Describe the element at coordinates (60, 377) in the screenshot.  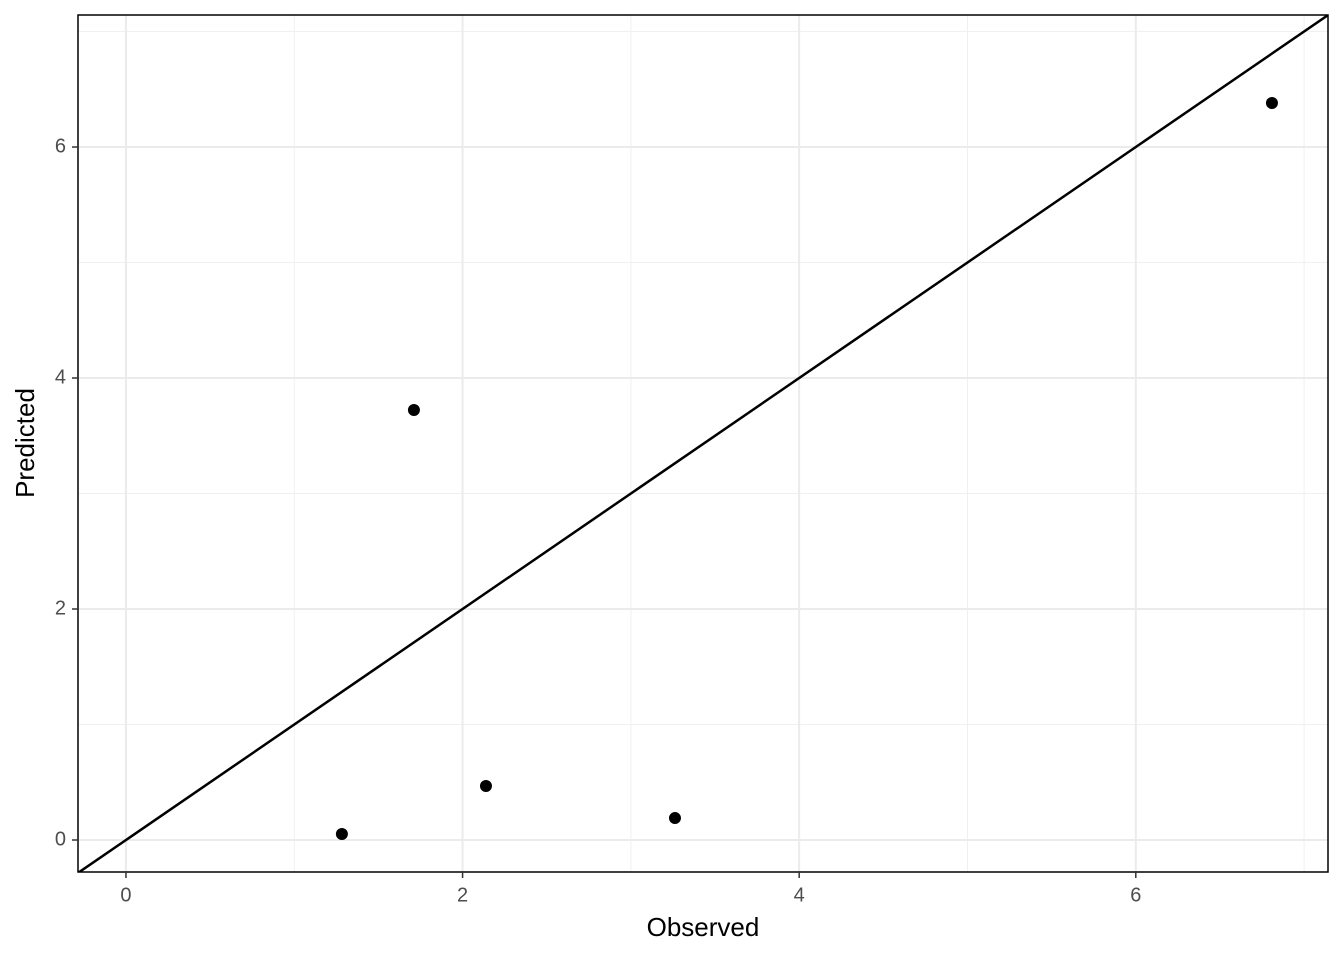
I see `y-tick-label: 4` at that location.